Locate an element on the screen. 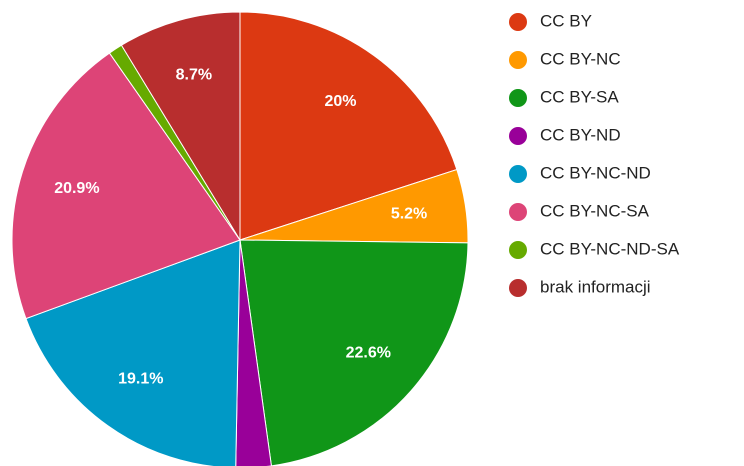  legend-label: CC BY-NC is located at coordinates (580, 58).